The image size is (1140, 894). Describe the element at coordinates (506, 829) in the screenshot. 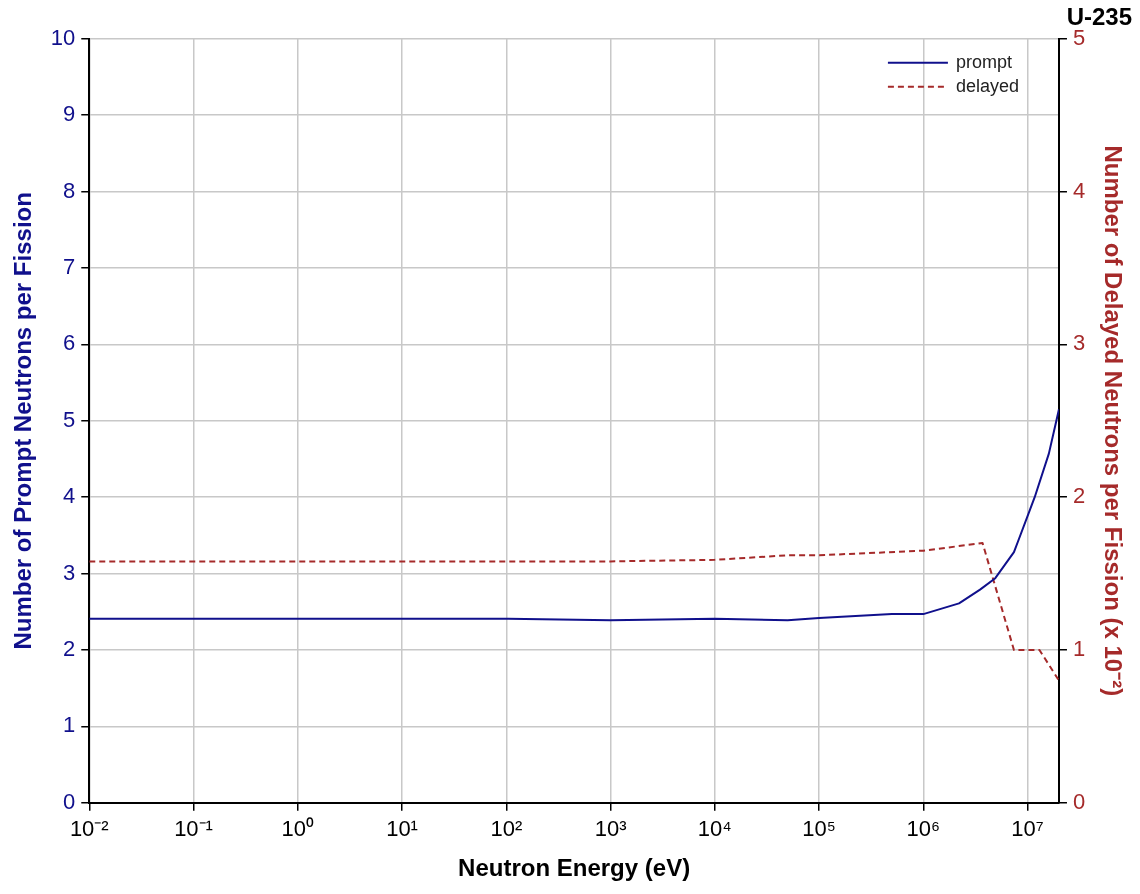

I see `x-tick-label: 10²` at that location.